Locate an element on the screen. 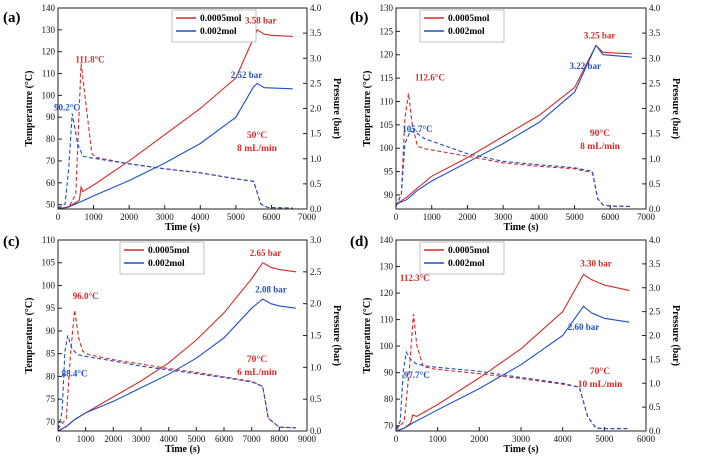 The height and width of the screenshot is (475, 702). x-tick-label: 9000 is located at coordinates (307, 439).